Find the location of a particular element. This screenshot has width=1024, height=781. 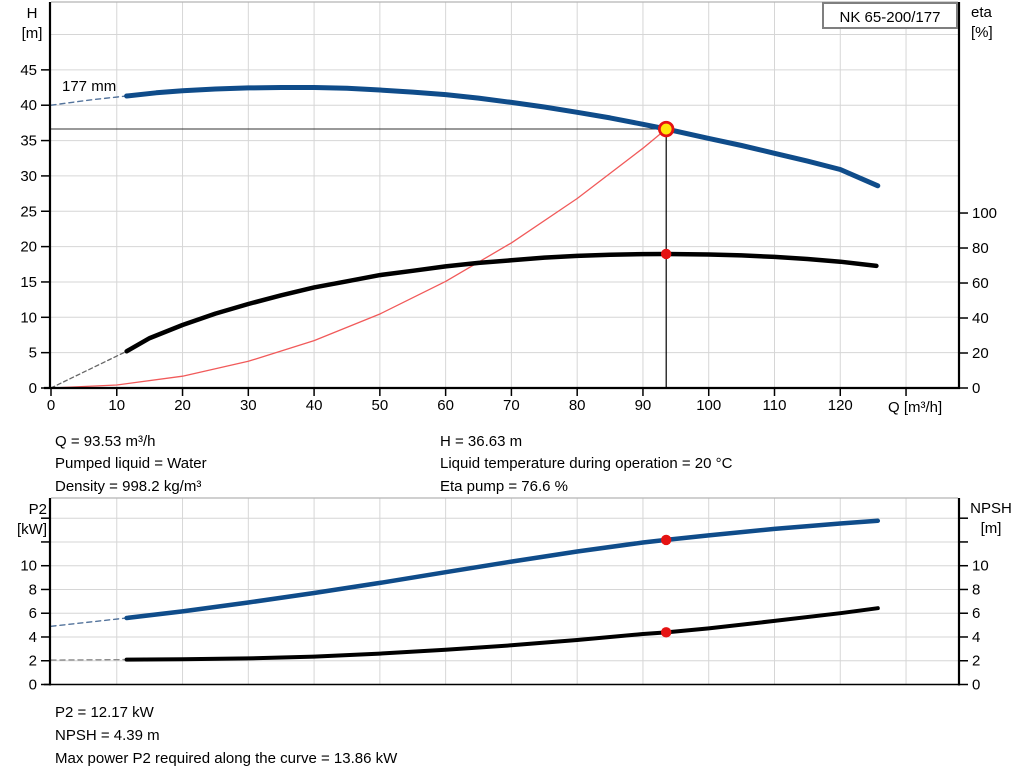

eta-axis-label: eta [%] is located at coordinates (982, 23).